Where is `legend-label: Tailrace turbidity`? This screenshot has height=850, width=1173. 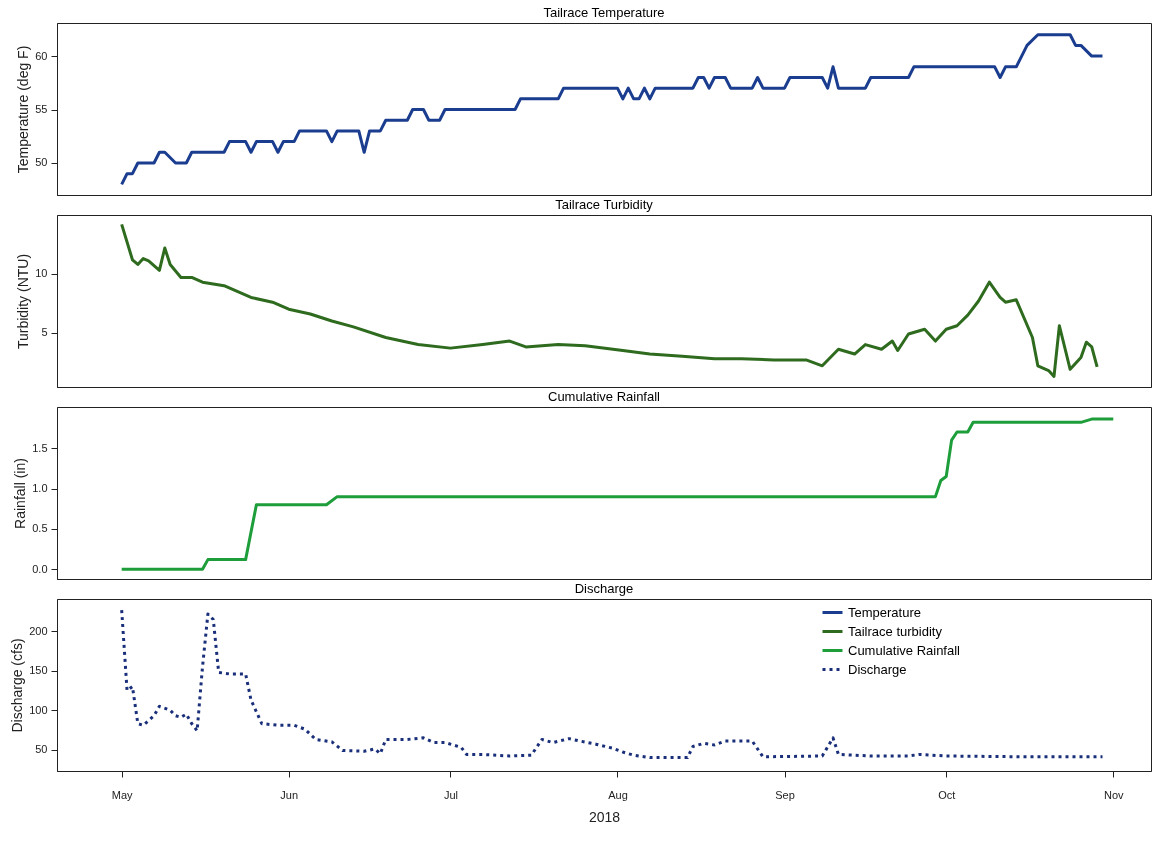
legend-label: Tailrace turbidity is located at coordinates (895, 631).